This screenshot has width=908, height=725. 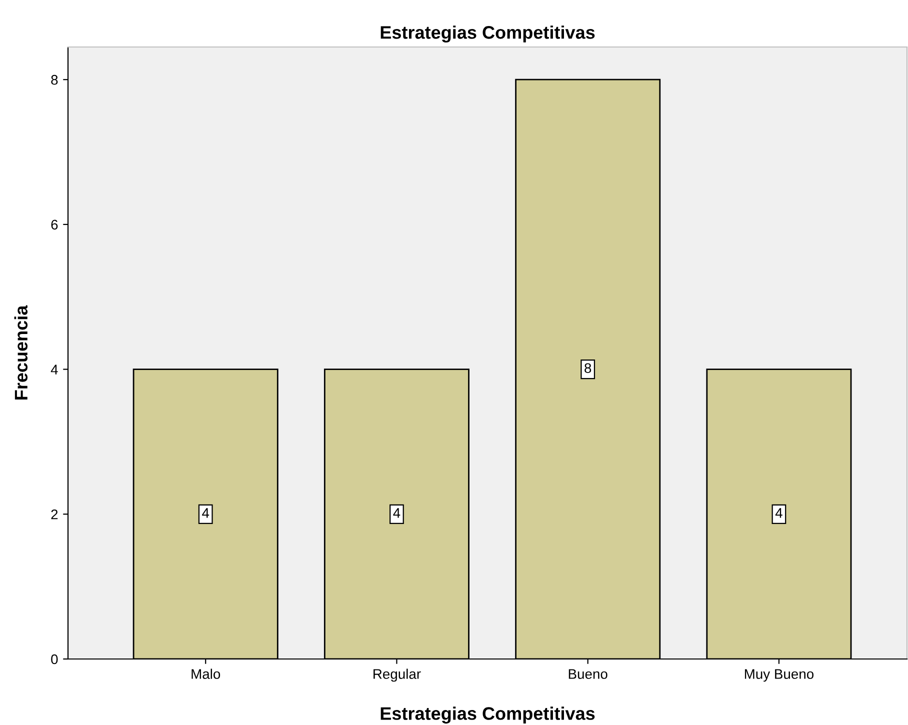 What do you see at coordinates (397, 675) in the screenshot?
I see `x-tick-label: Regular` at bounding box center [397, 675].